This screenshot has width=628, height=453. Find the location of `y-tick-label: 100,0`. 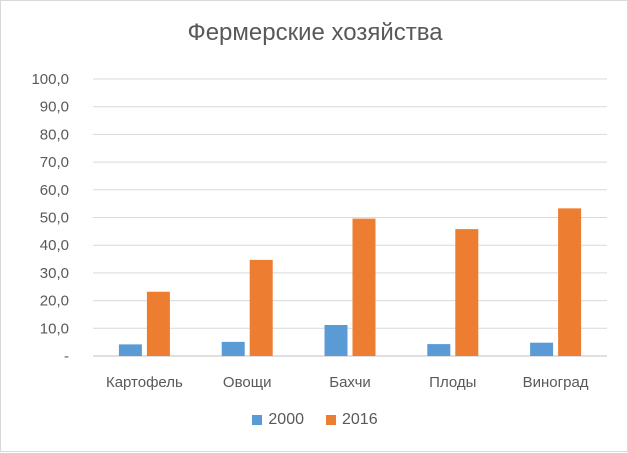

y-tick-label: 100,0 is located at coordinates (50, 79).